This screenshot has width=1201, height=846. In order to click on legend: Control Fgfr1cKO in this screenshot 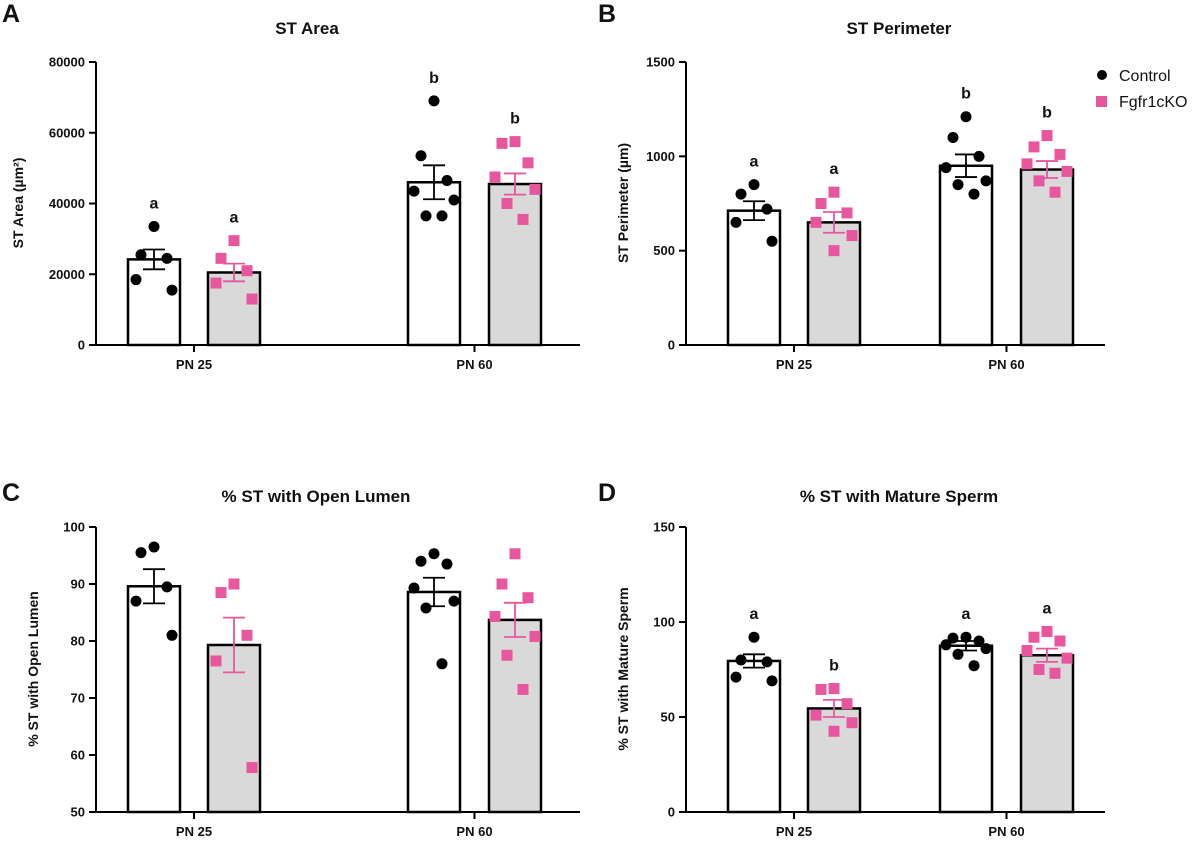, I will do `click(1141, 89)`.